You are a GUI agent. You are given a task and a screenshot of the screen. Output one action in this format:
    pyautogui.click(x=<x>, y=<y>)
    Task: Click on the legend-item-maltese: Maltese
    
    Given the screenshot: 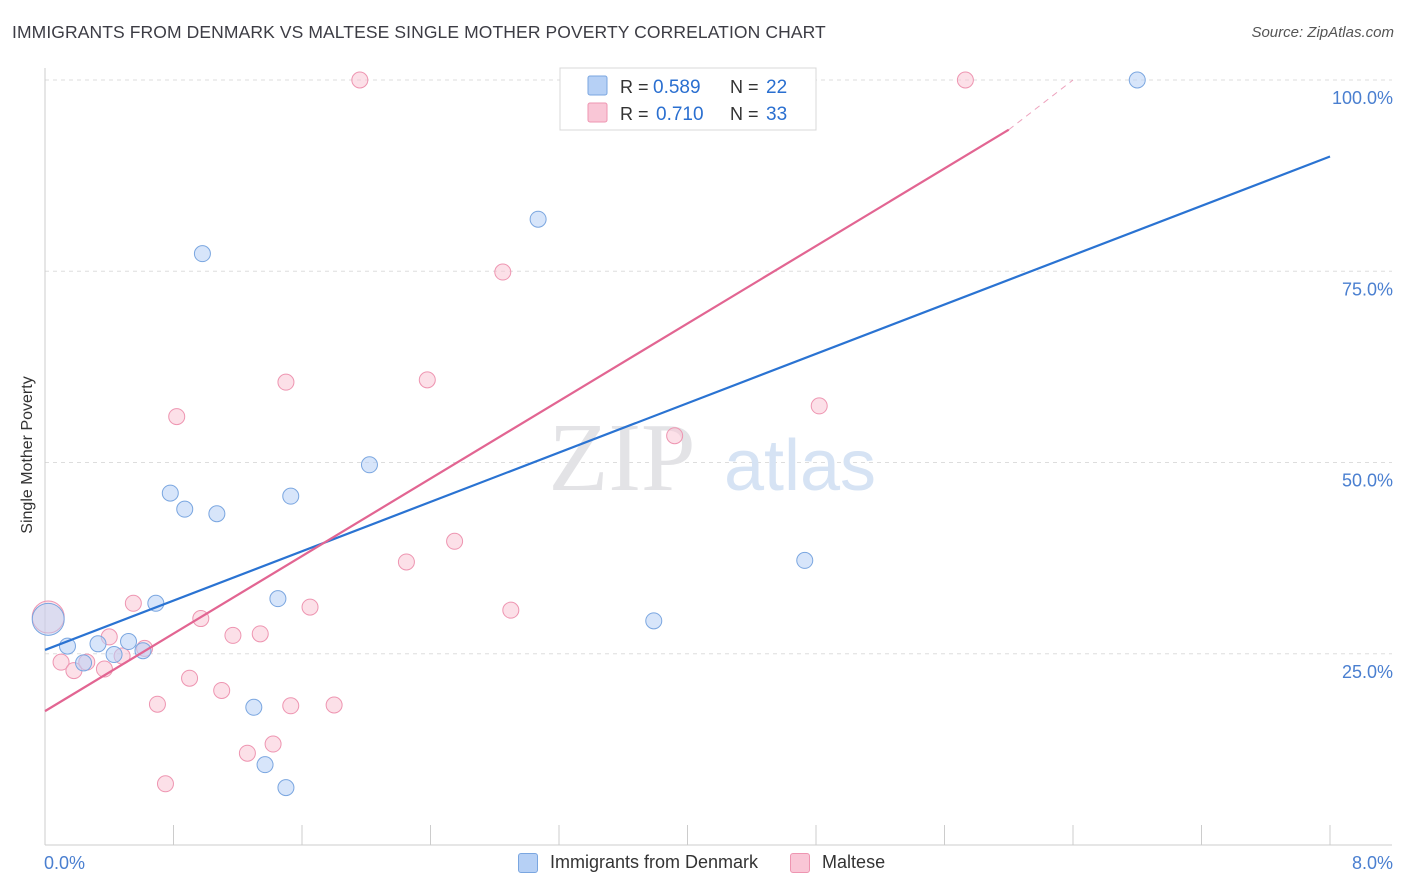 What is the action you would take?
    pyautogui.click(x=837, y=862)
    